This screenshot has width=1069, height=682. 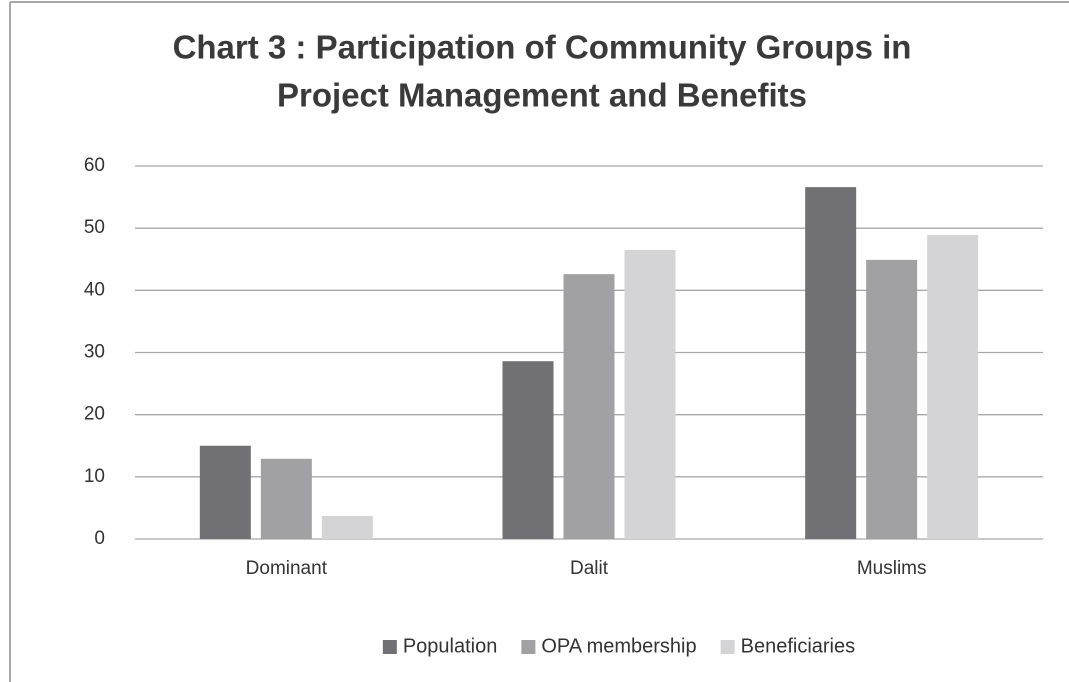 What do you see at coordinates (450, 646) in the screenshot?
I see `legend-label: Population` at bounding box center [450, 646].